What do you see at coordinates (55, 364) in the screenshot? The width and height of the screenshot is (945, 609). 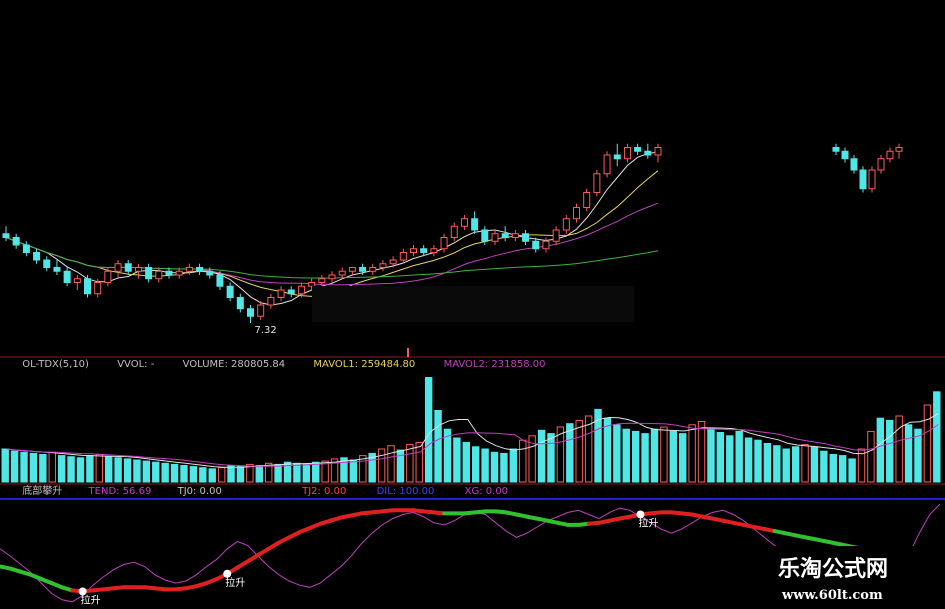 I see `volume-header-name: OL-TDX(5,10)` at bounding box center [55, 364].